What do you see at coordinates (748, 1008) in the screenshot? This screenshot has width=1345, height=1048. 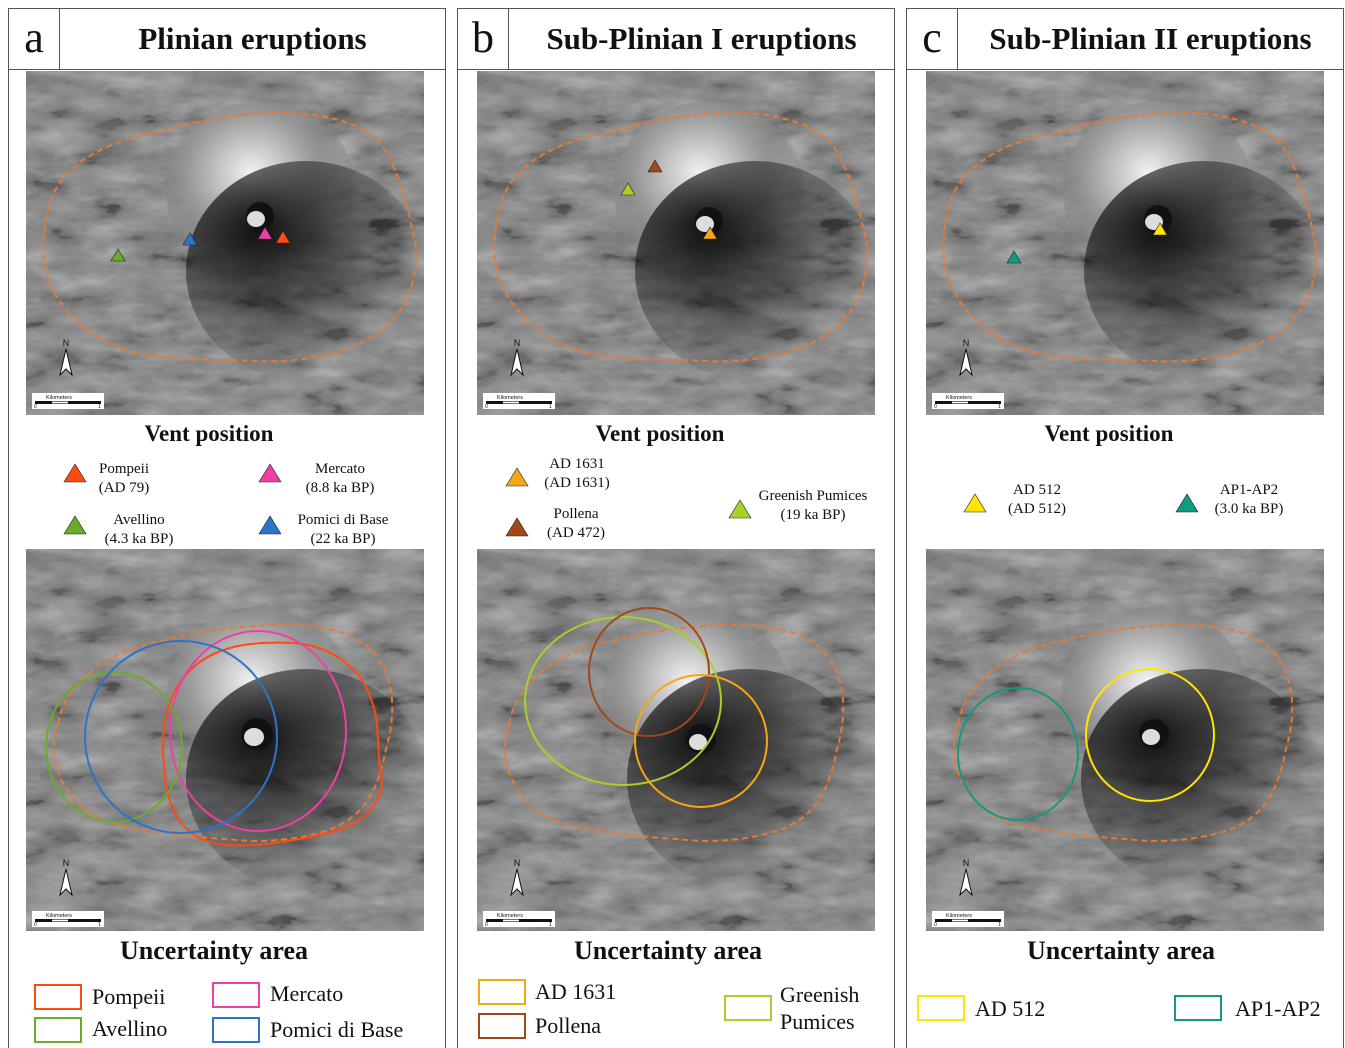 I see `legend-box-greenish` at bounding box center [748, 1008].